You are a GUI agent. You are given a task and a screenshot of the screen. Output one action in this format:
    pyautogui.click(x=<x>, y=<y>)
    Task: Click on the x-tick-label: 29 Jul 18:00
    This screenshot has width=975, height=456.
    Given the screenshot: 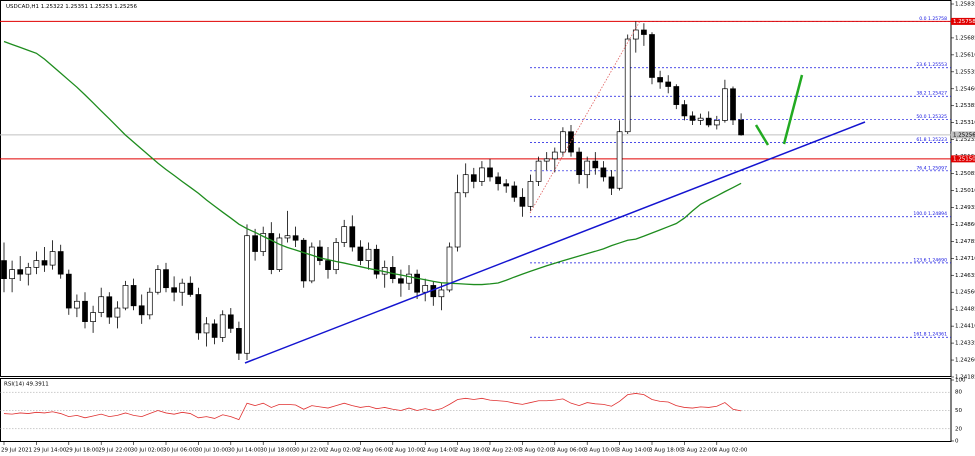 What is the action you would take?
    pyautogui.click(x=82, y=451)
    